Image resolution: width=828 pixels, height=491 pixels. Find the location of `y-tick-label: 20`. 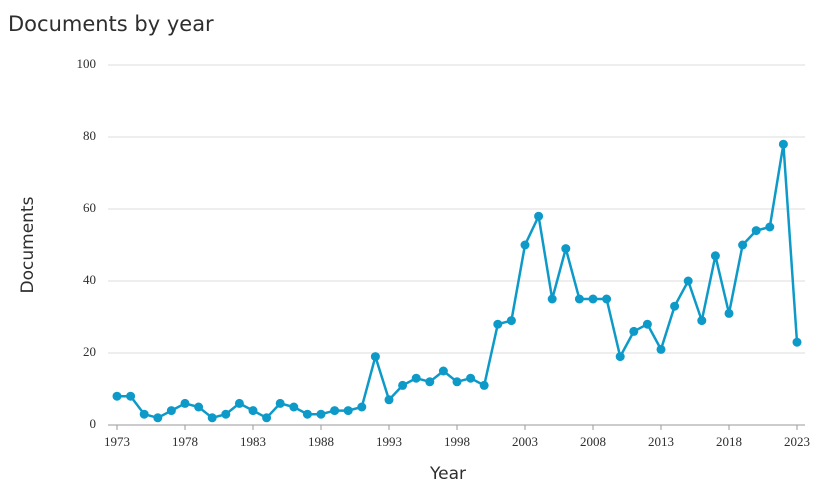

y-tick-label: 20 is located at coordinates (89, 351).